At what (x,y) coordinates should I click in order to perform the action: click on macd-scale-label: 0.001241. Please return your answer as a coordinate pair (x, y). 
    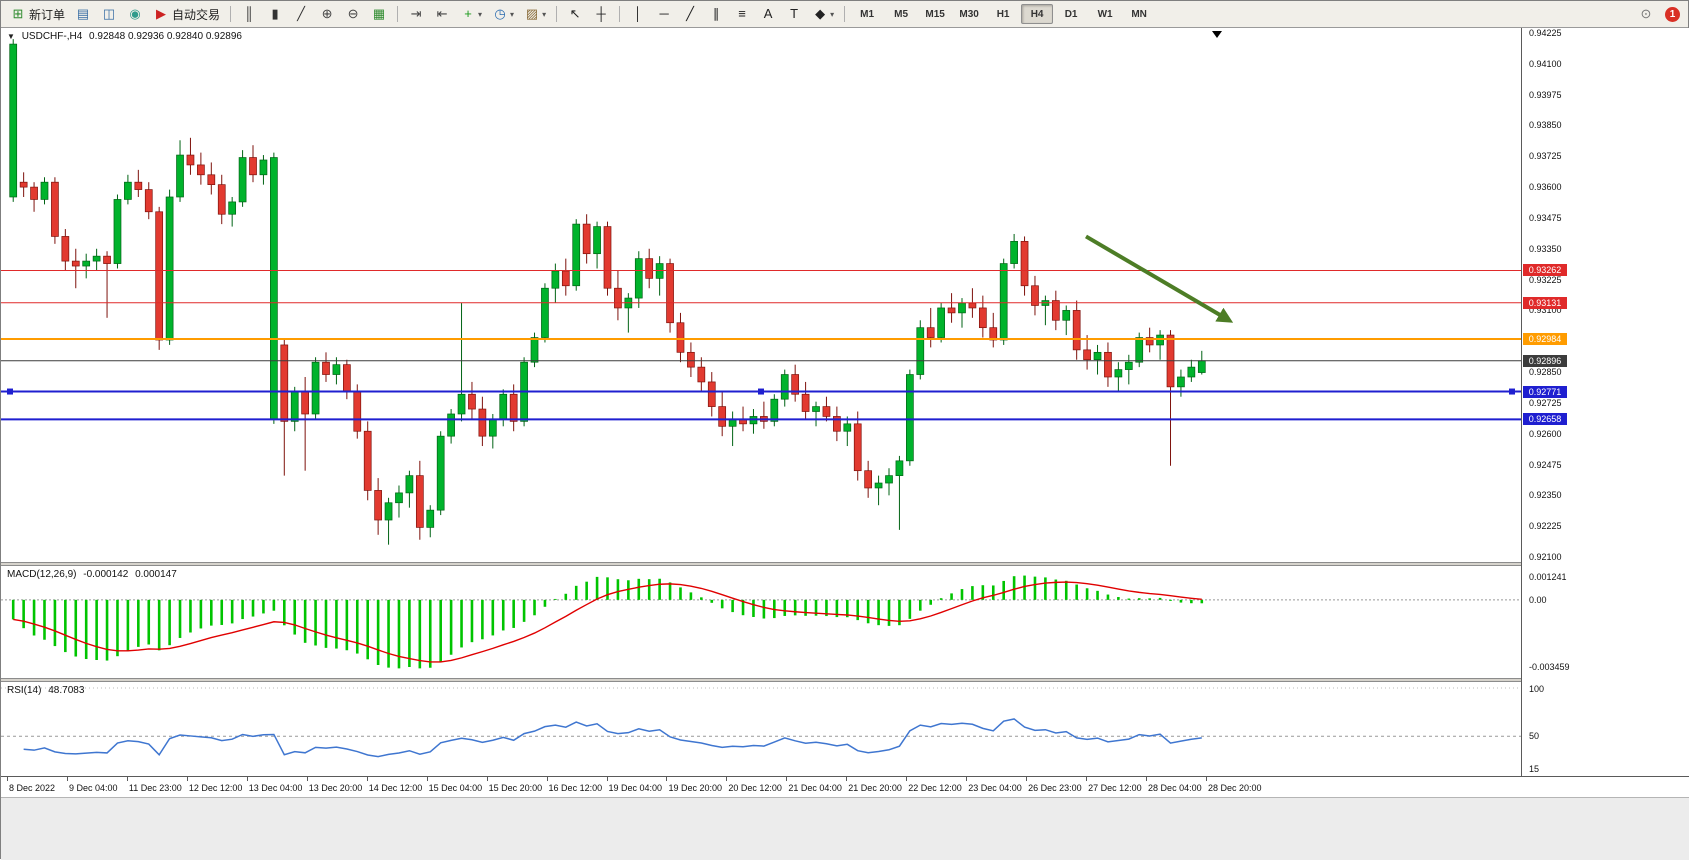
    Looking at the image, I should click on (1548, 577).